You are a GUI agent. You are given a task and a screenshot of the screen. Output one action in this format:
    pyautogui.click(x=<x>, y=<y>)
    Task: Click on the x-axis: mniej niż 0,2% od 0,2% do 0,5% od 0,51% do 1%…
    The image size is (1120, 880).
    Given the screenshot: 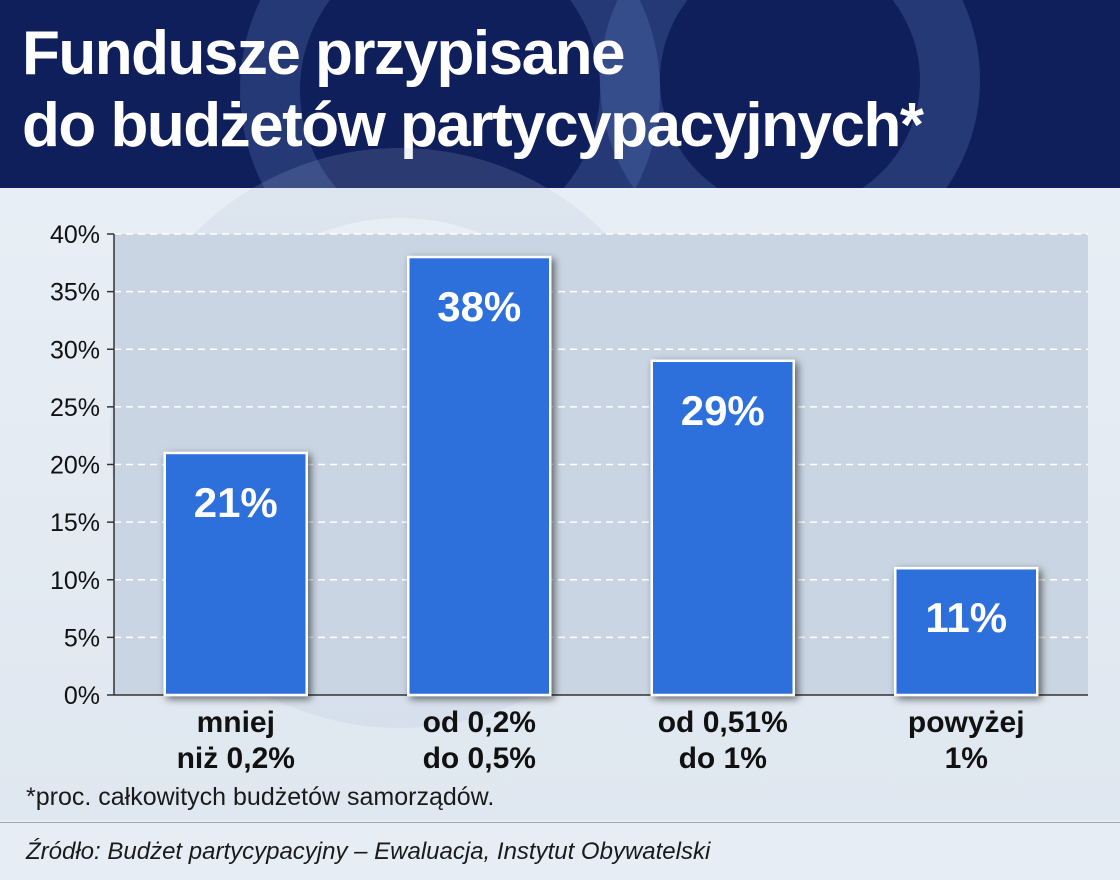 What is the action you would take?
    pyautogui.click(x=601, y=740)
    